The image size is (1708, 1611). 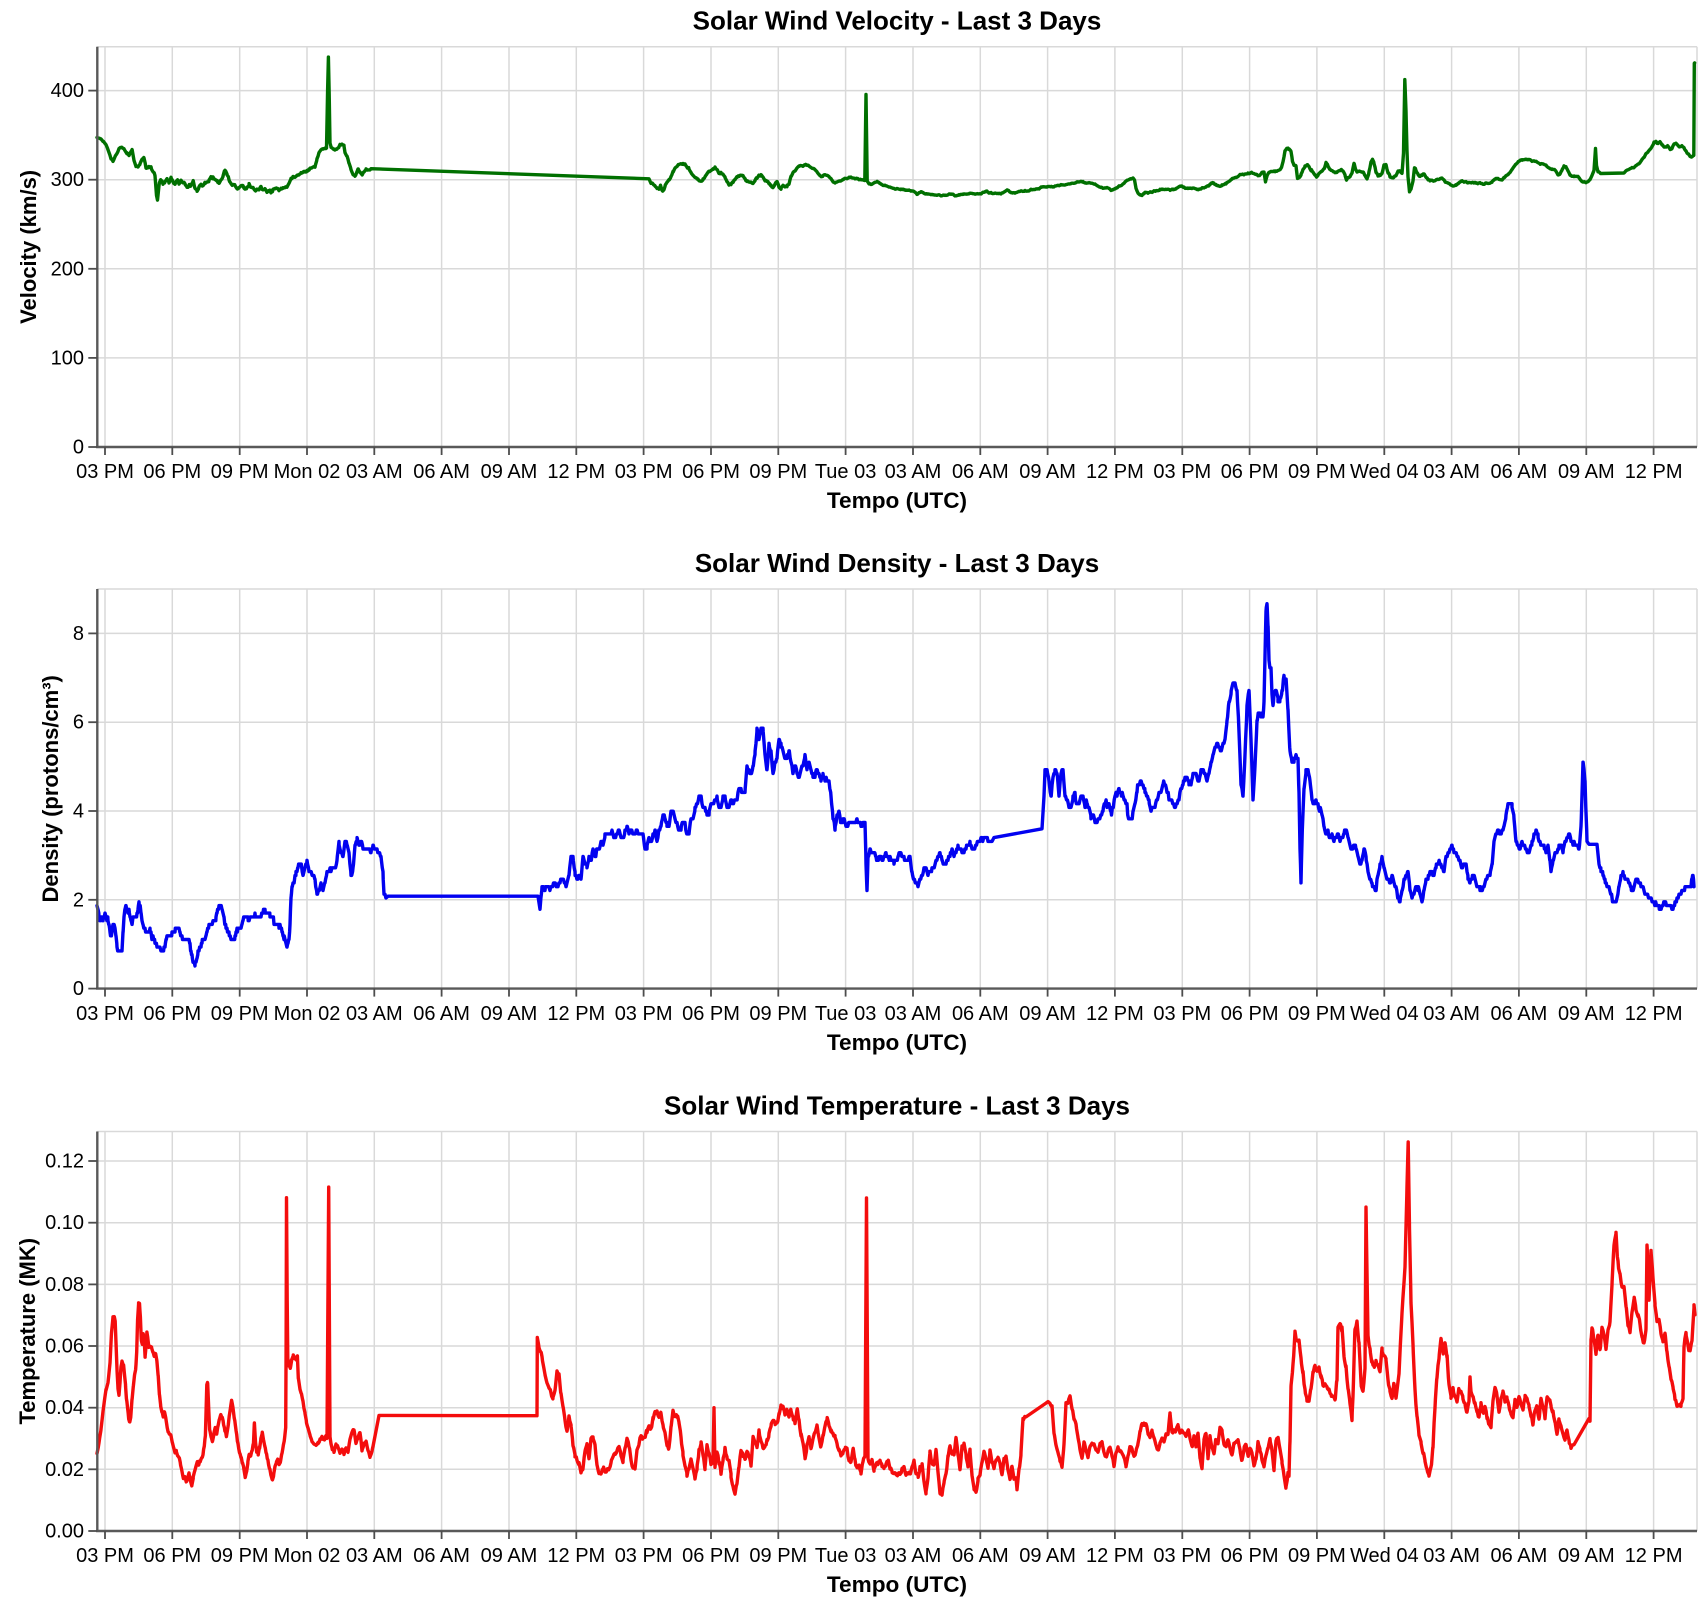 What do you see at coordinates (27, 1331) in the screenshot?
I see `svg-text: Temperature (MK)` at bounding box center [27, 1331].